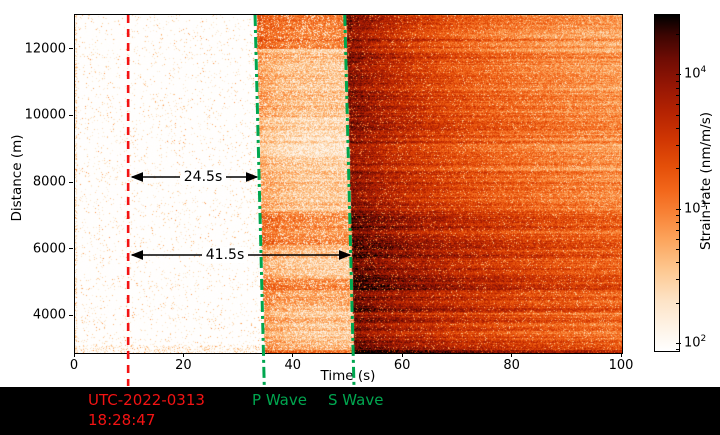 Image resolution: width=720 pixels, height=435 pixels. What do you see at coordinates (122, 420) in the screenshot?
I see `origin-time-text: 18:28:47` at bounding box center [122, 420].